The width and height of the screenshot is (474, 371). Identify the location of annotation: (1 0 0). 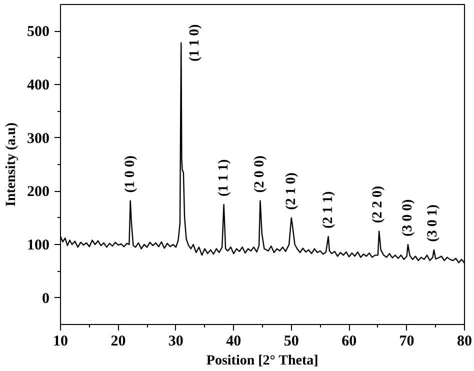
(130, 174).